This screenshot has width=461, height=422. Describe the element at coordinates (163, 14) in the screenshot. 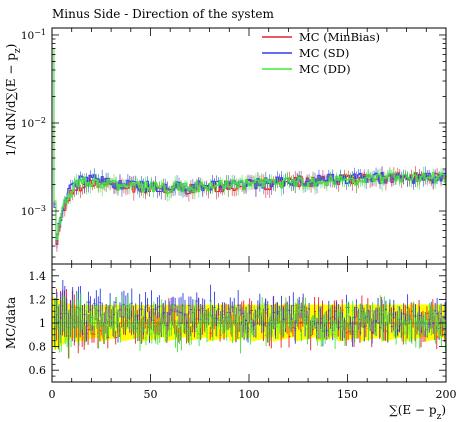

I see `chart-title: Minus Side - Direction of the system` at that location.